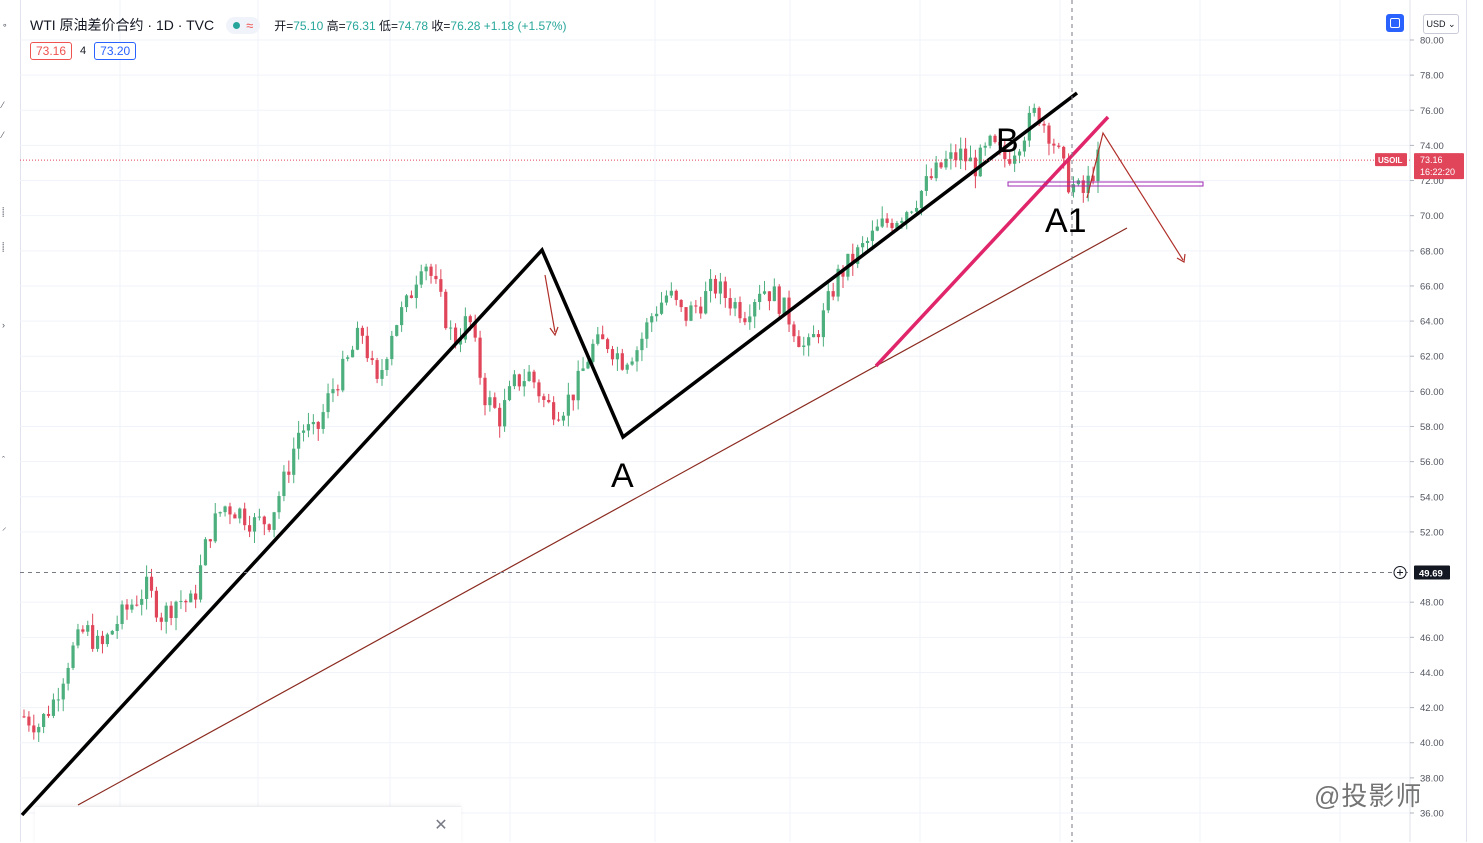  What do you see at coordinates (1474, 421) in the screenshot?
I see `right-sidebar` at bounding box center [1474, 421].